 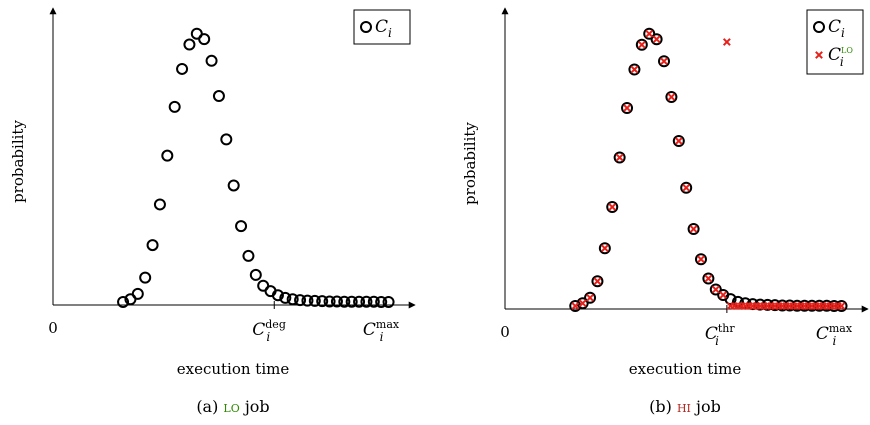 I want to click on legend: Ci Clo i, so click(x=835, y=42).